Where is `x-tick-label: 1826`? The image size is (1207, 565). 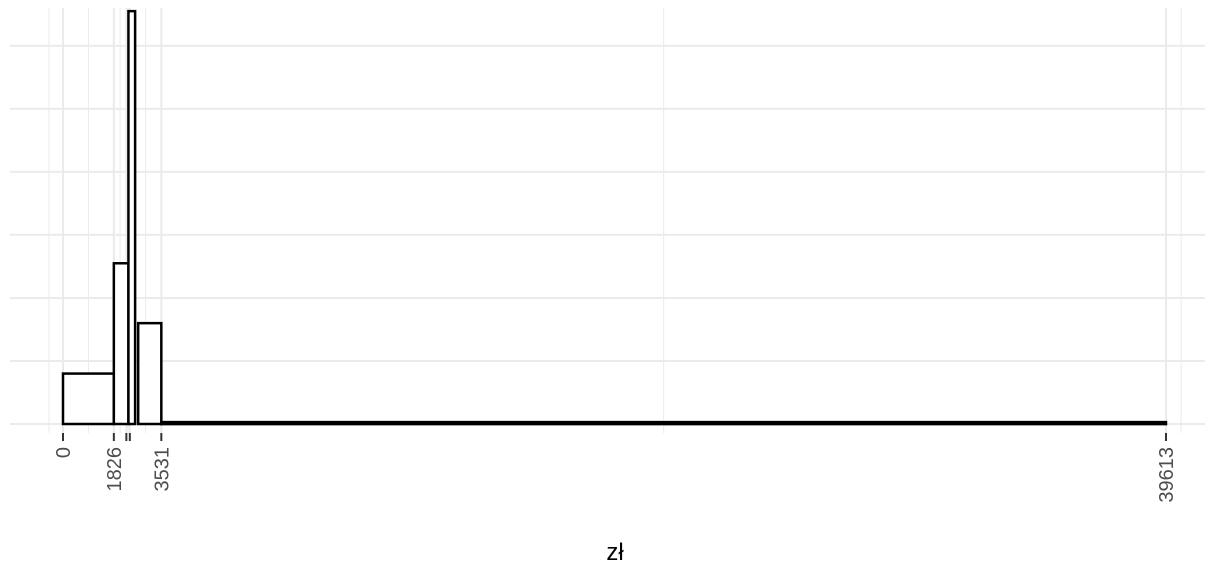 x-tick-label: 1826 is located at coordinates (115, 469).